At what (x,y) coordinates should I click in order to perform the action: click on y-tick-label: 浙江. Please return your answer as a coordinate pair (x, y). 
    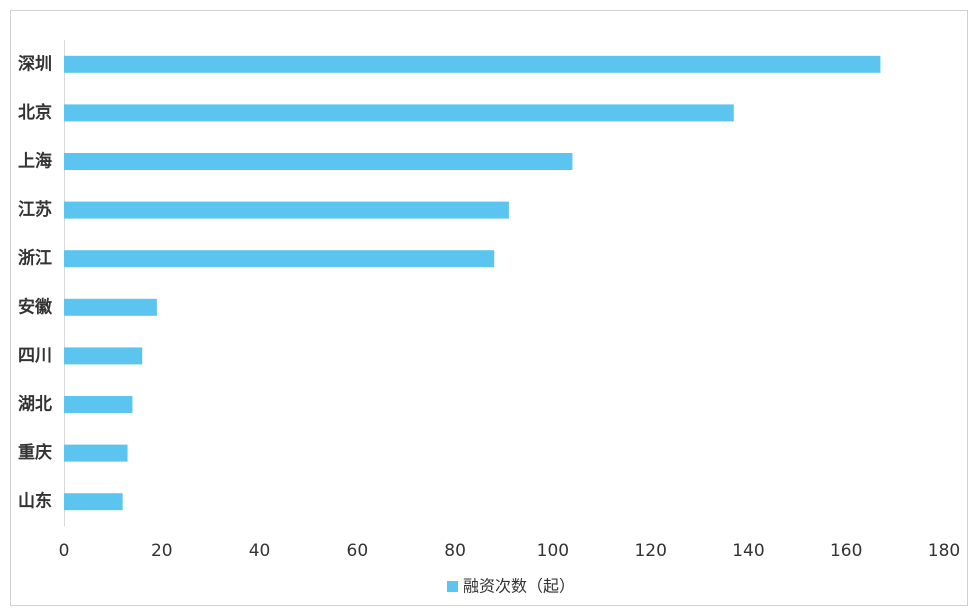
    Looking at the image, I should click on (35, 258).